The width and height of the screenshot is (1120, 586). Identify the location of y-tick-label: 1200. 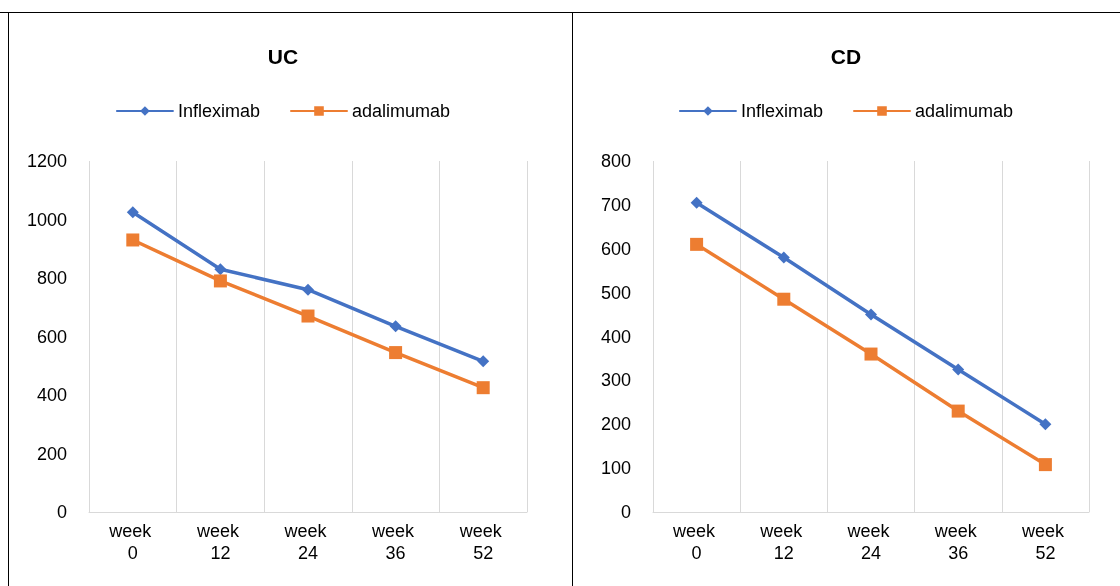
(46, 161).